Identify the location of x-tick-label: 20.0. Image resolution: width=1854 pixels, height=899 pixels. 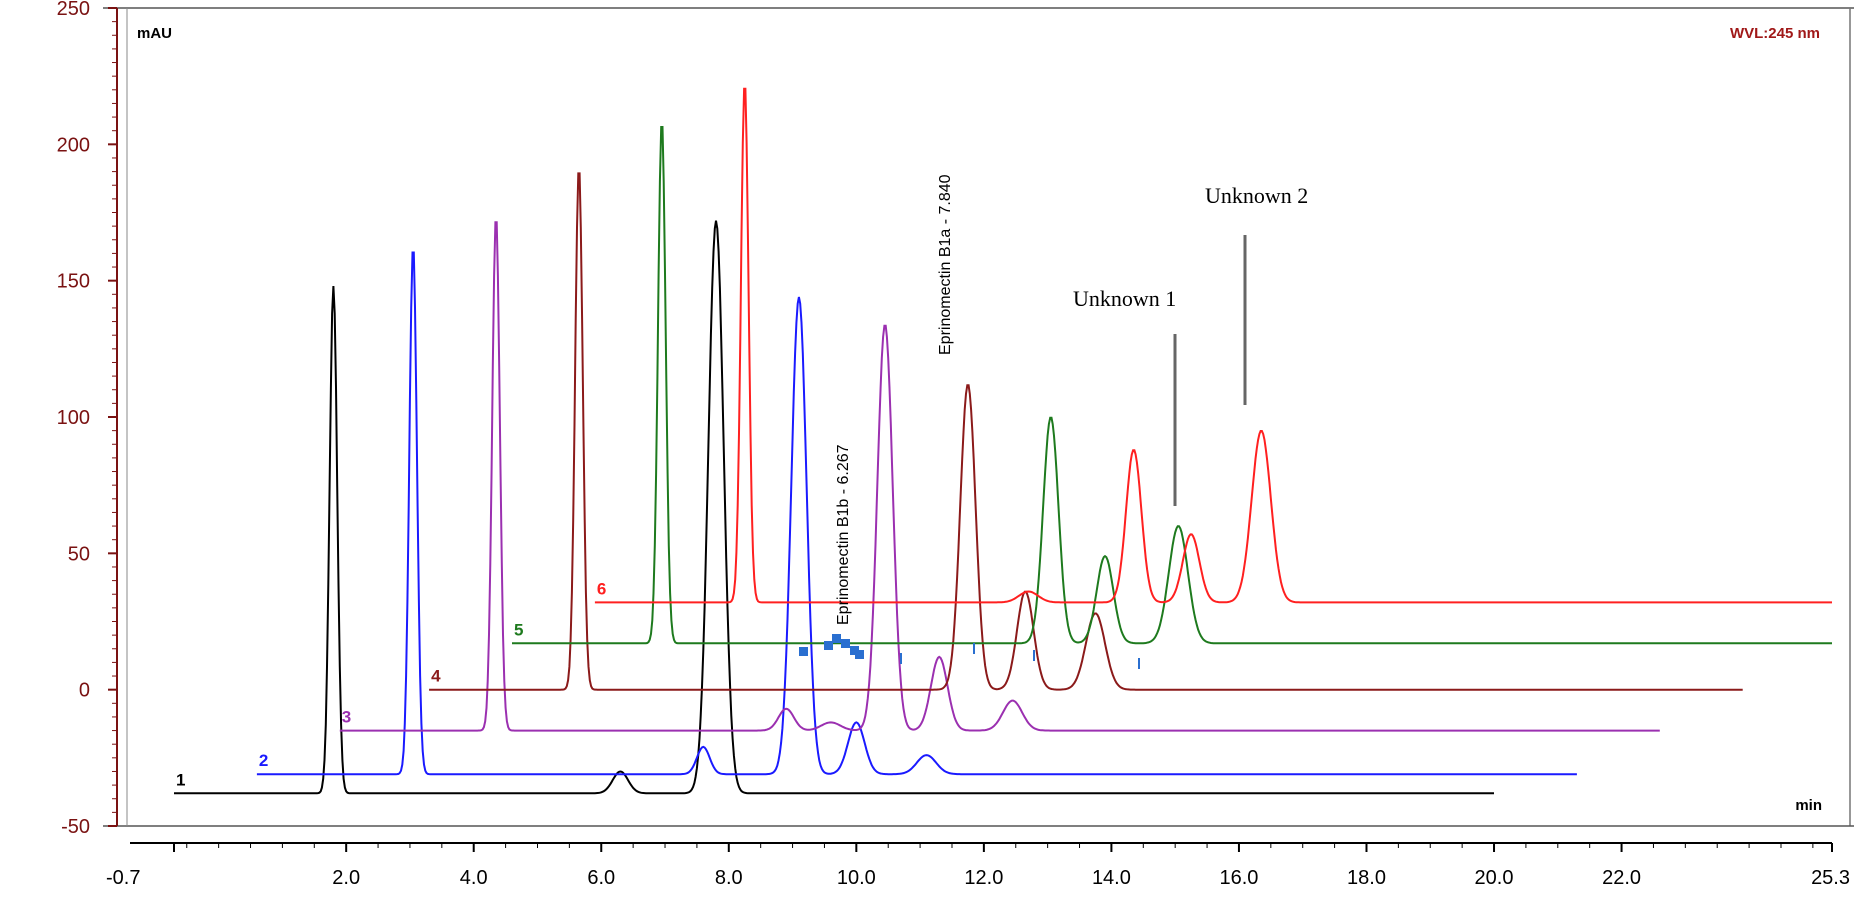
(1494, 878).